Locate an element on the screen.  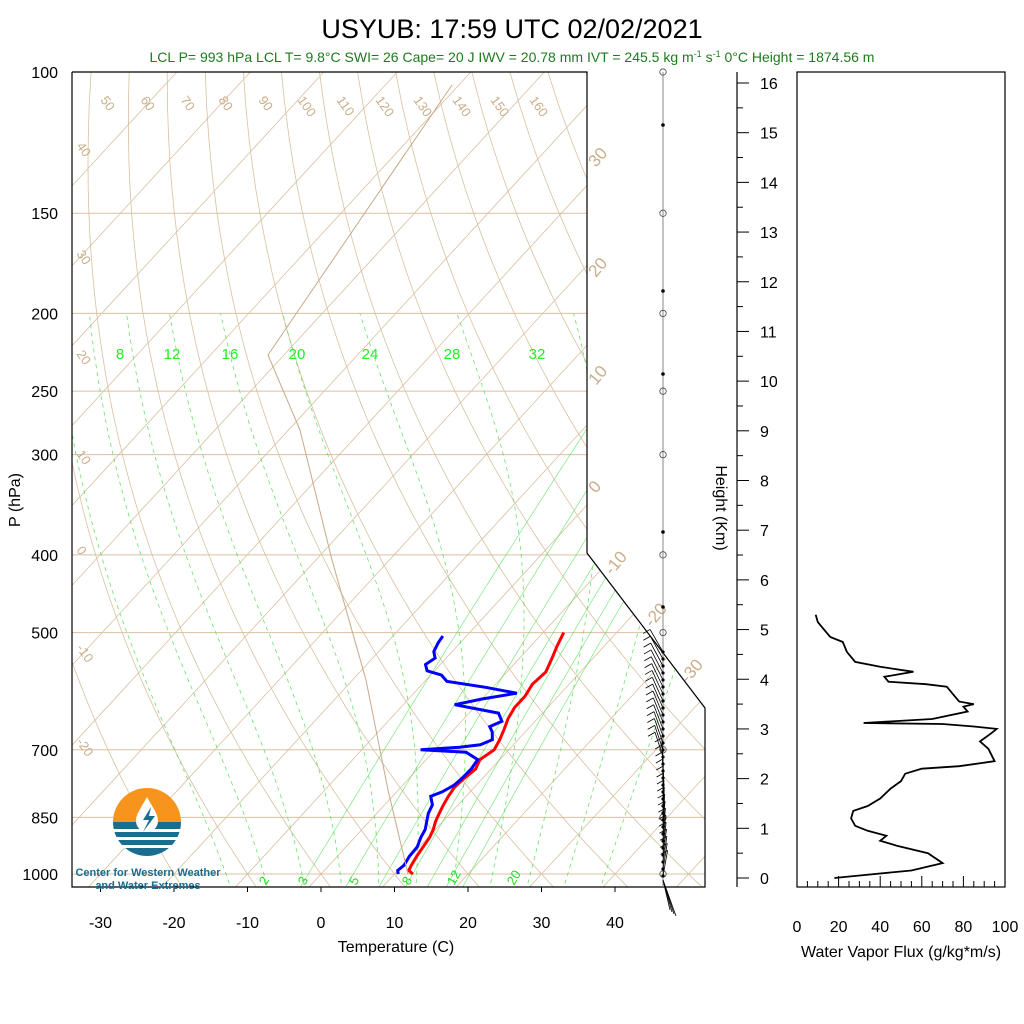
temperature-tick-20: 20 is located at coordinates (468, 923).